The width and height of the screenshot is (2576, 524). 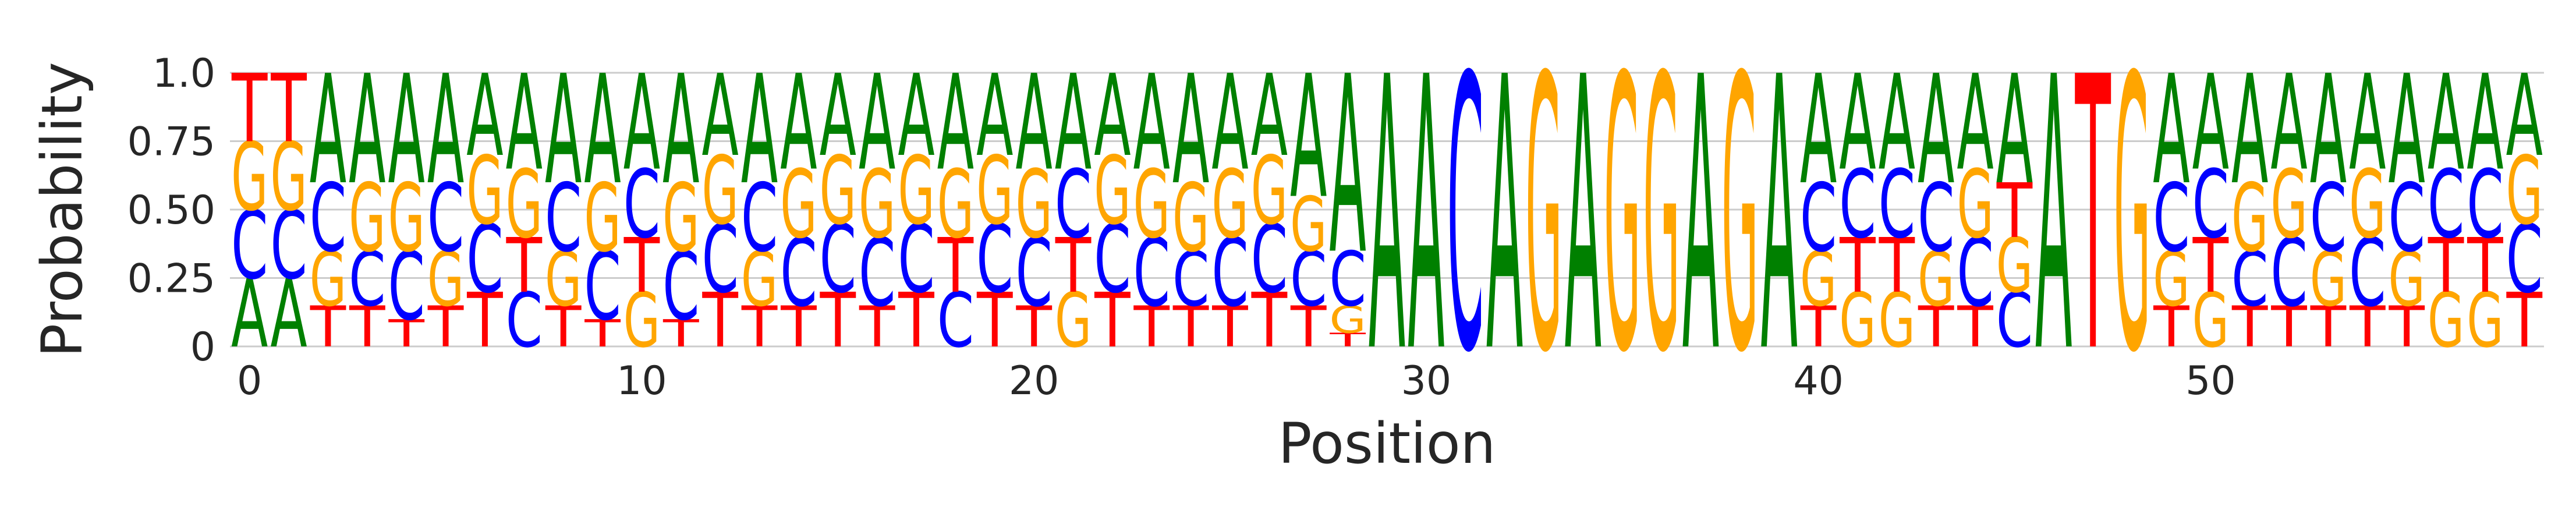 What do you see at coordinates (2210, 381) in the screenshot?
I see `x-tick-label: 50` at bounding box center [2210, 381].